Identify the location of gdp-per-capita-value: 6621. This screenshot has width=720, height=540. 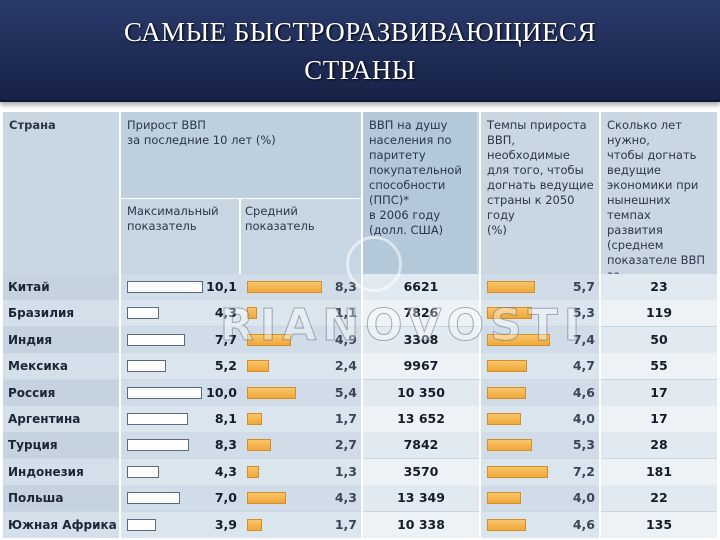
(421, 286).